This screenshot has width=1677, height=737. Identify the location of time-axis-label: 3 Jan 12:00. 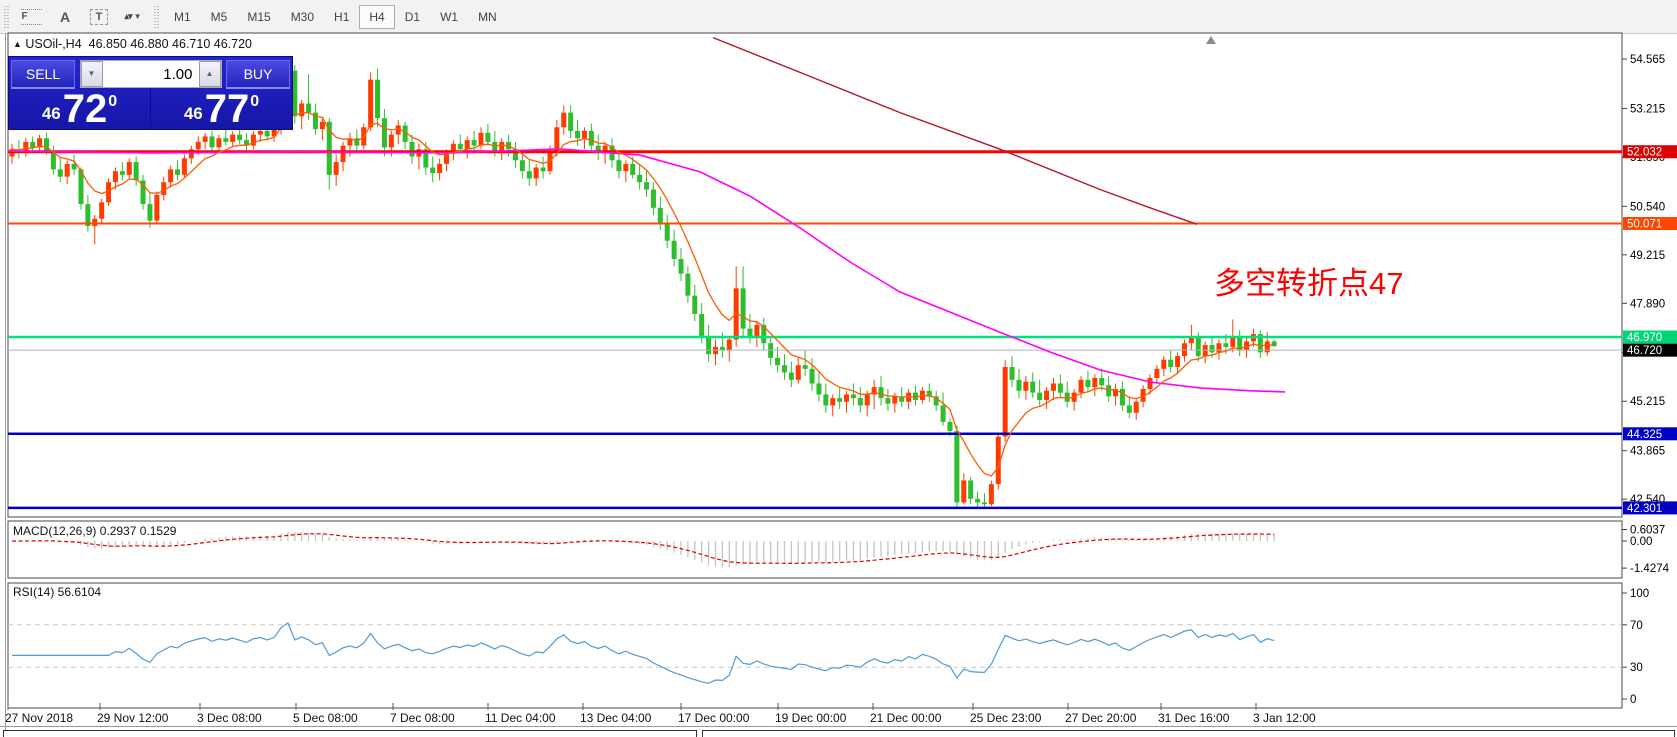
(1284, 718).